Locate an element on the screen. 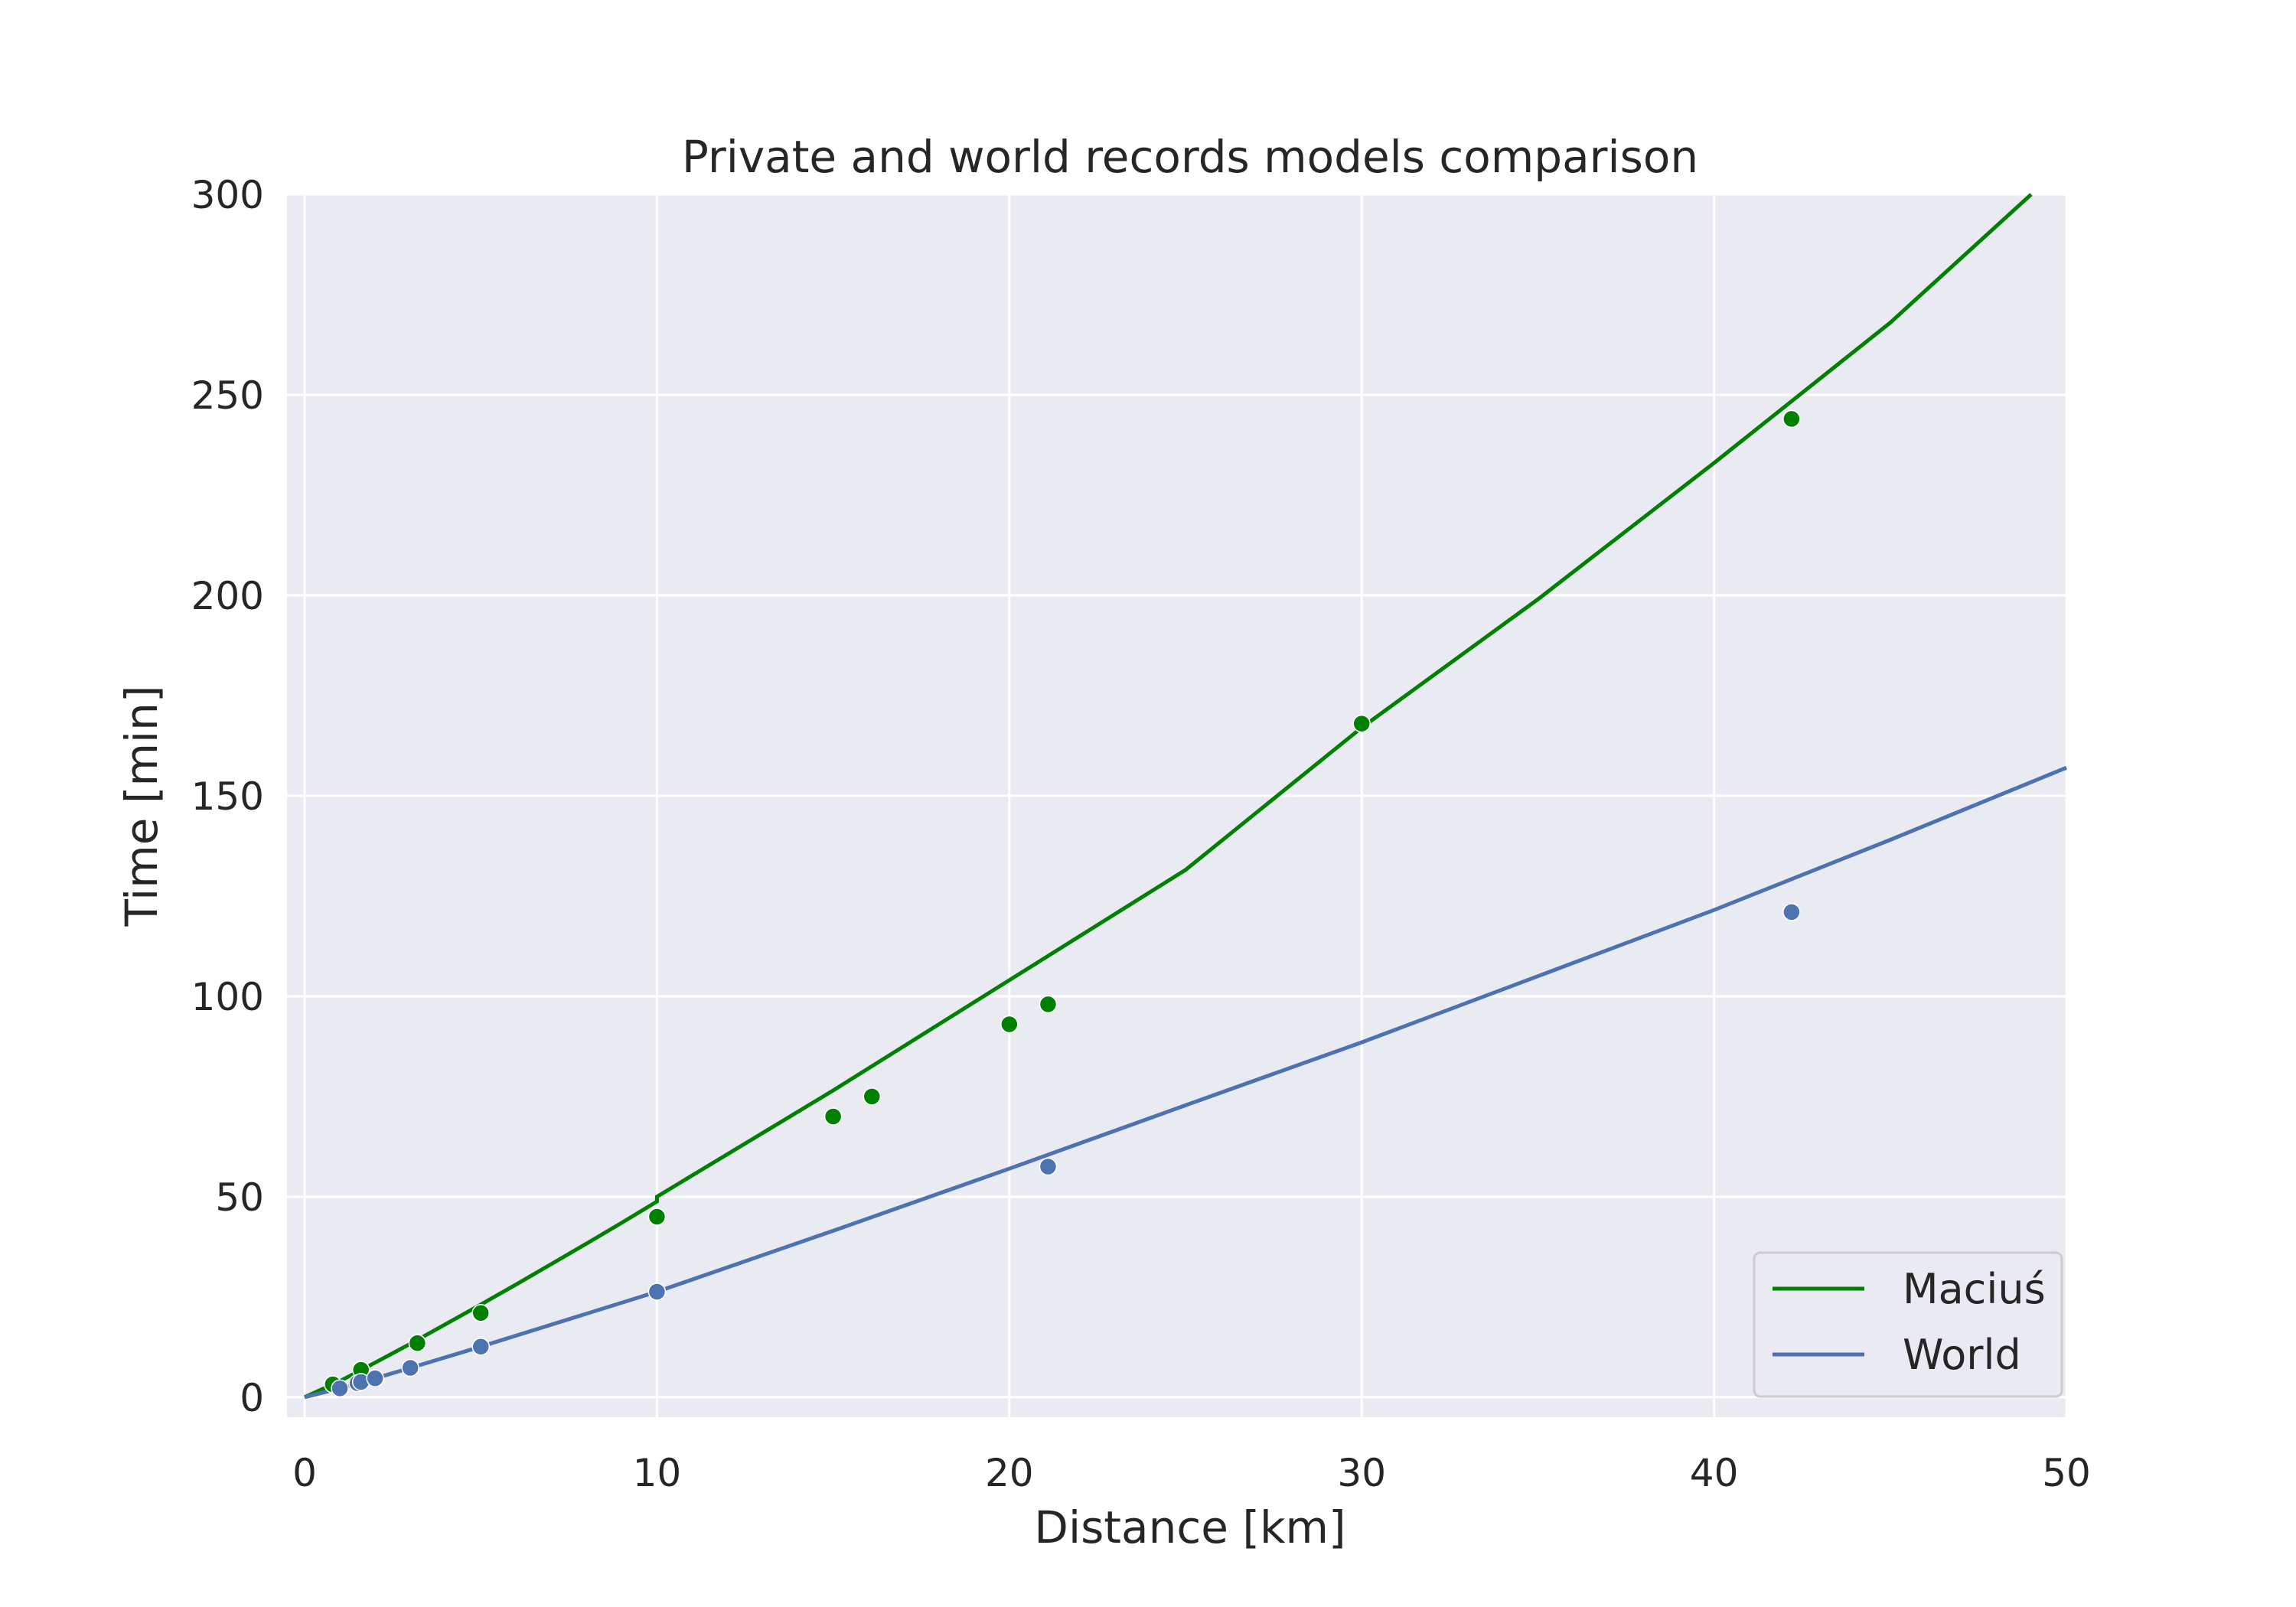 The width and height of the screenshot is (2296, 1607). legend: Maciuś World is located at coordinates (1908, 1324).